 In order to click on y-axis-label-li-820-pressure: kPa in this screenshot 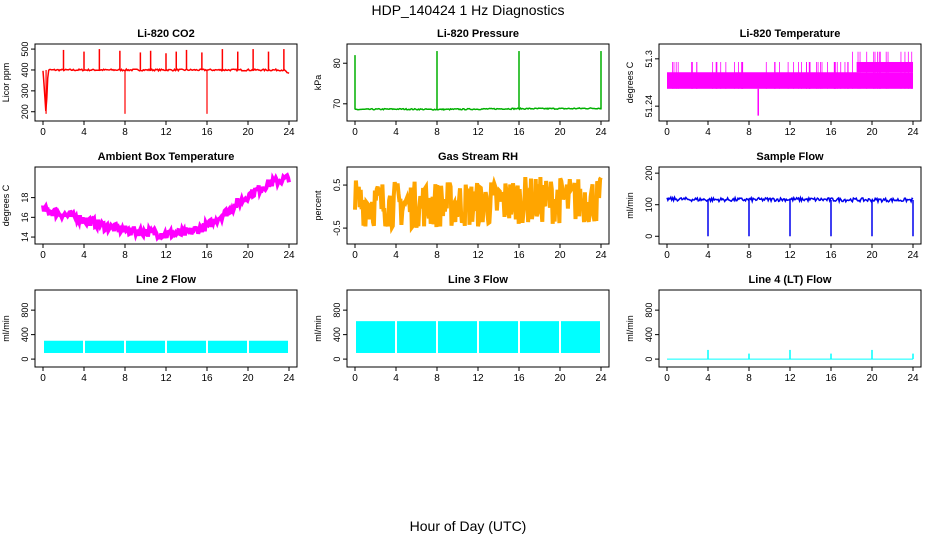, I will do `click(318, 83)`.